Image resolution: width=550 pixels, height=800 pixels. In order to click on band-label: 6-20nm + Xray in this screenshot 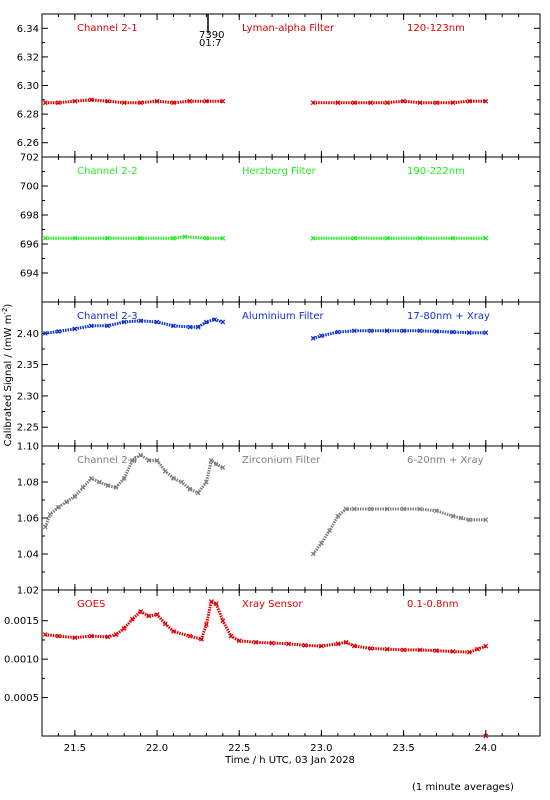, I will do `click(445, 460)`.